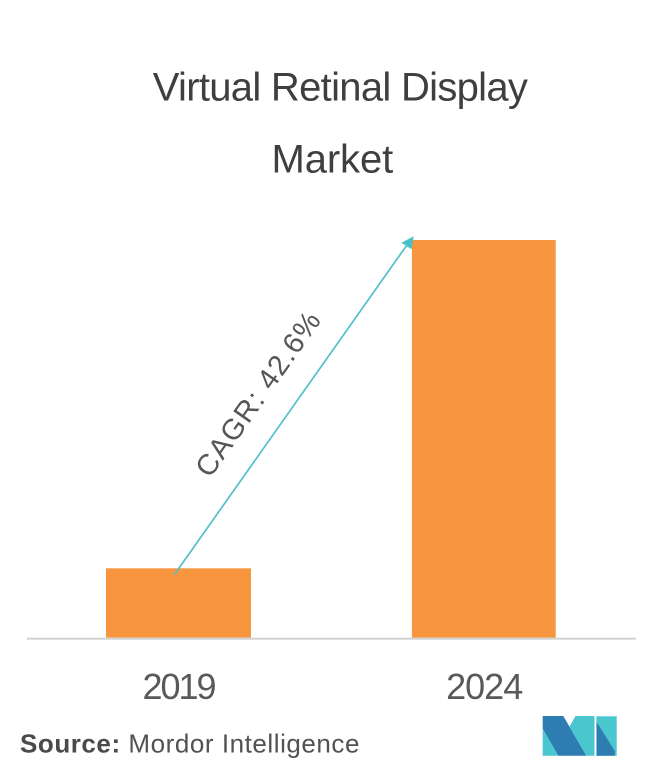  Describe the element at coordinates (340, 88) in the screenshot. I see `svg-text: Virtual Retinal Display` at that location.